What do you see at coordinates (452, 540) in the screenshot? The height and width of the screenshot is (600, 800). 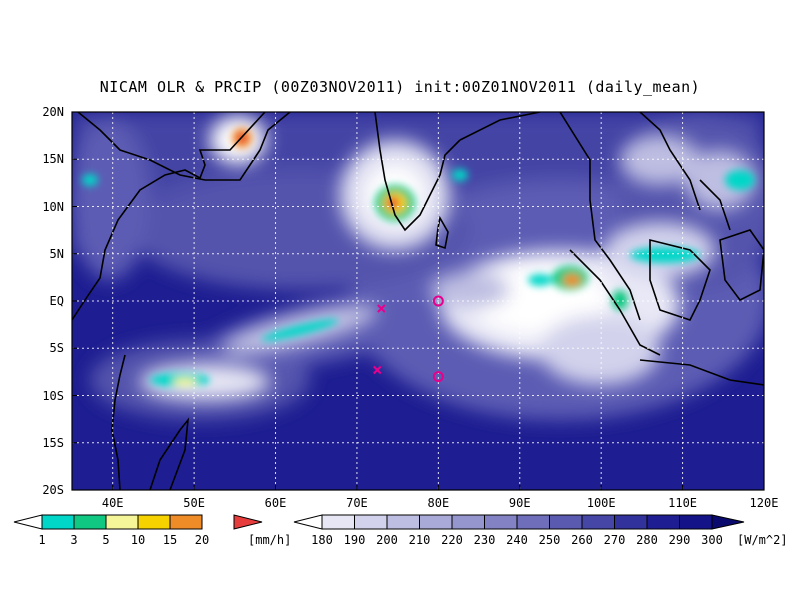 I see `olr-colorbar-label: 220` at bounding box center [452, 540].